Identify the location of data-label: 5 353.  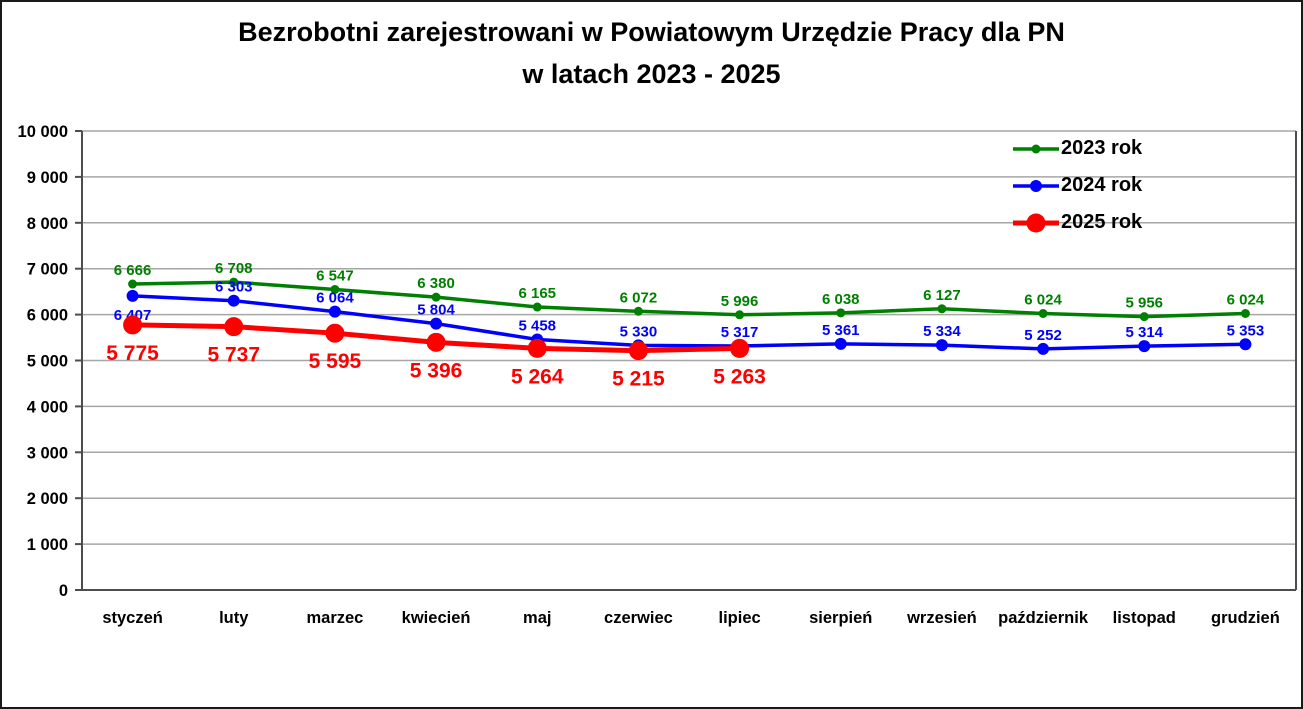
(1246, 330).